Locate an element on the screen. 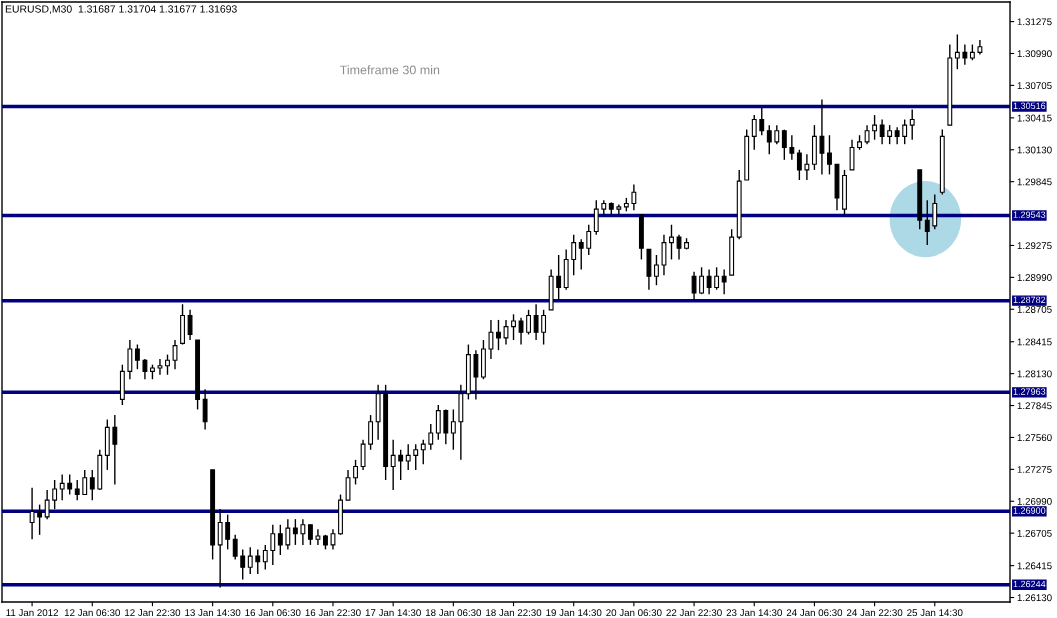 This screenshot has width=1057, height=618. x-tick-label: 25 Jan 14:30 is located at coordinates (935, 613).